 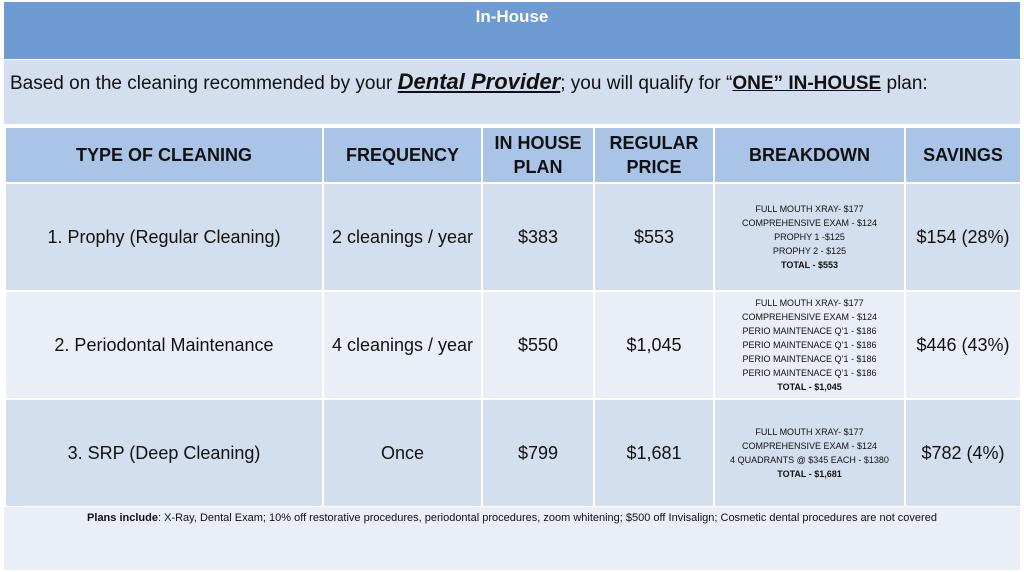 What do you see at coordinates (809, 155) in the screenshot?
I see `header-breakdown: BREAKDOWN` at bounding box center [809, 155].